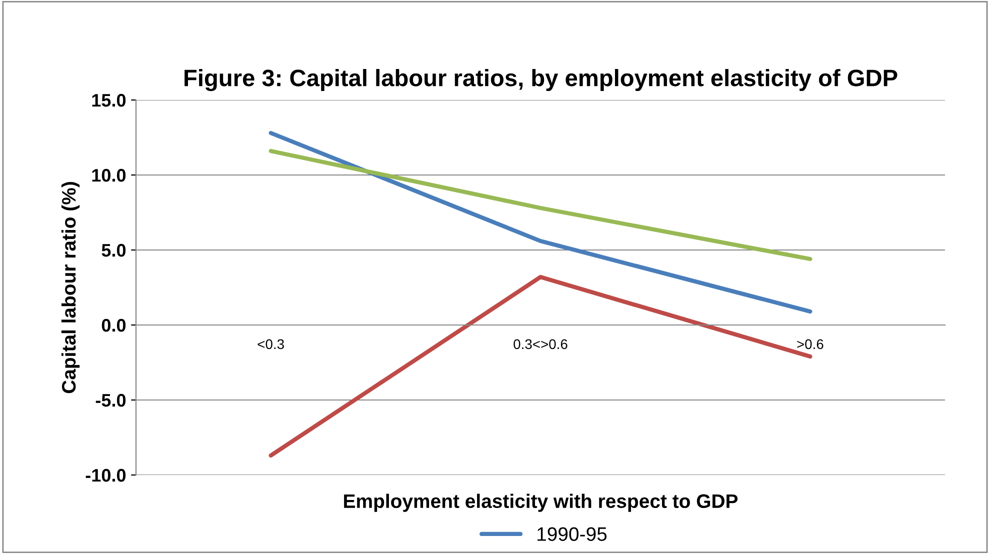 This screenshot has height=554, width=990. I want to click on x-tick-label: >0.6, so click(810, 344).